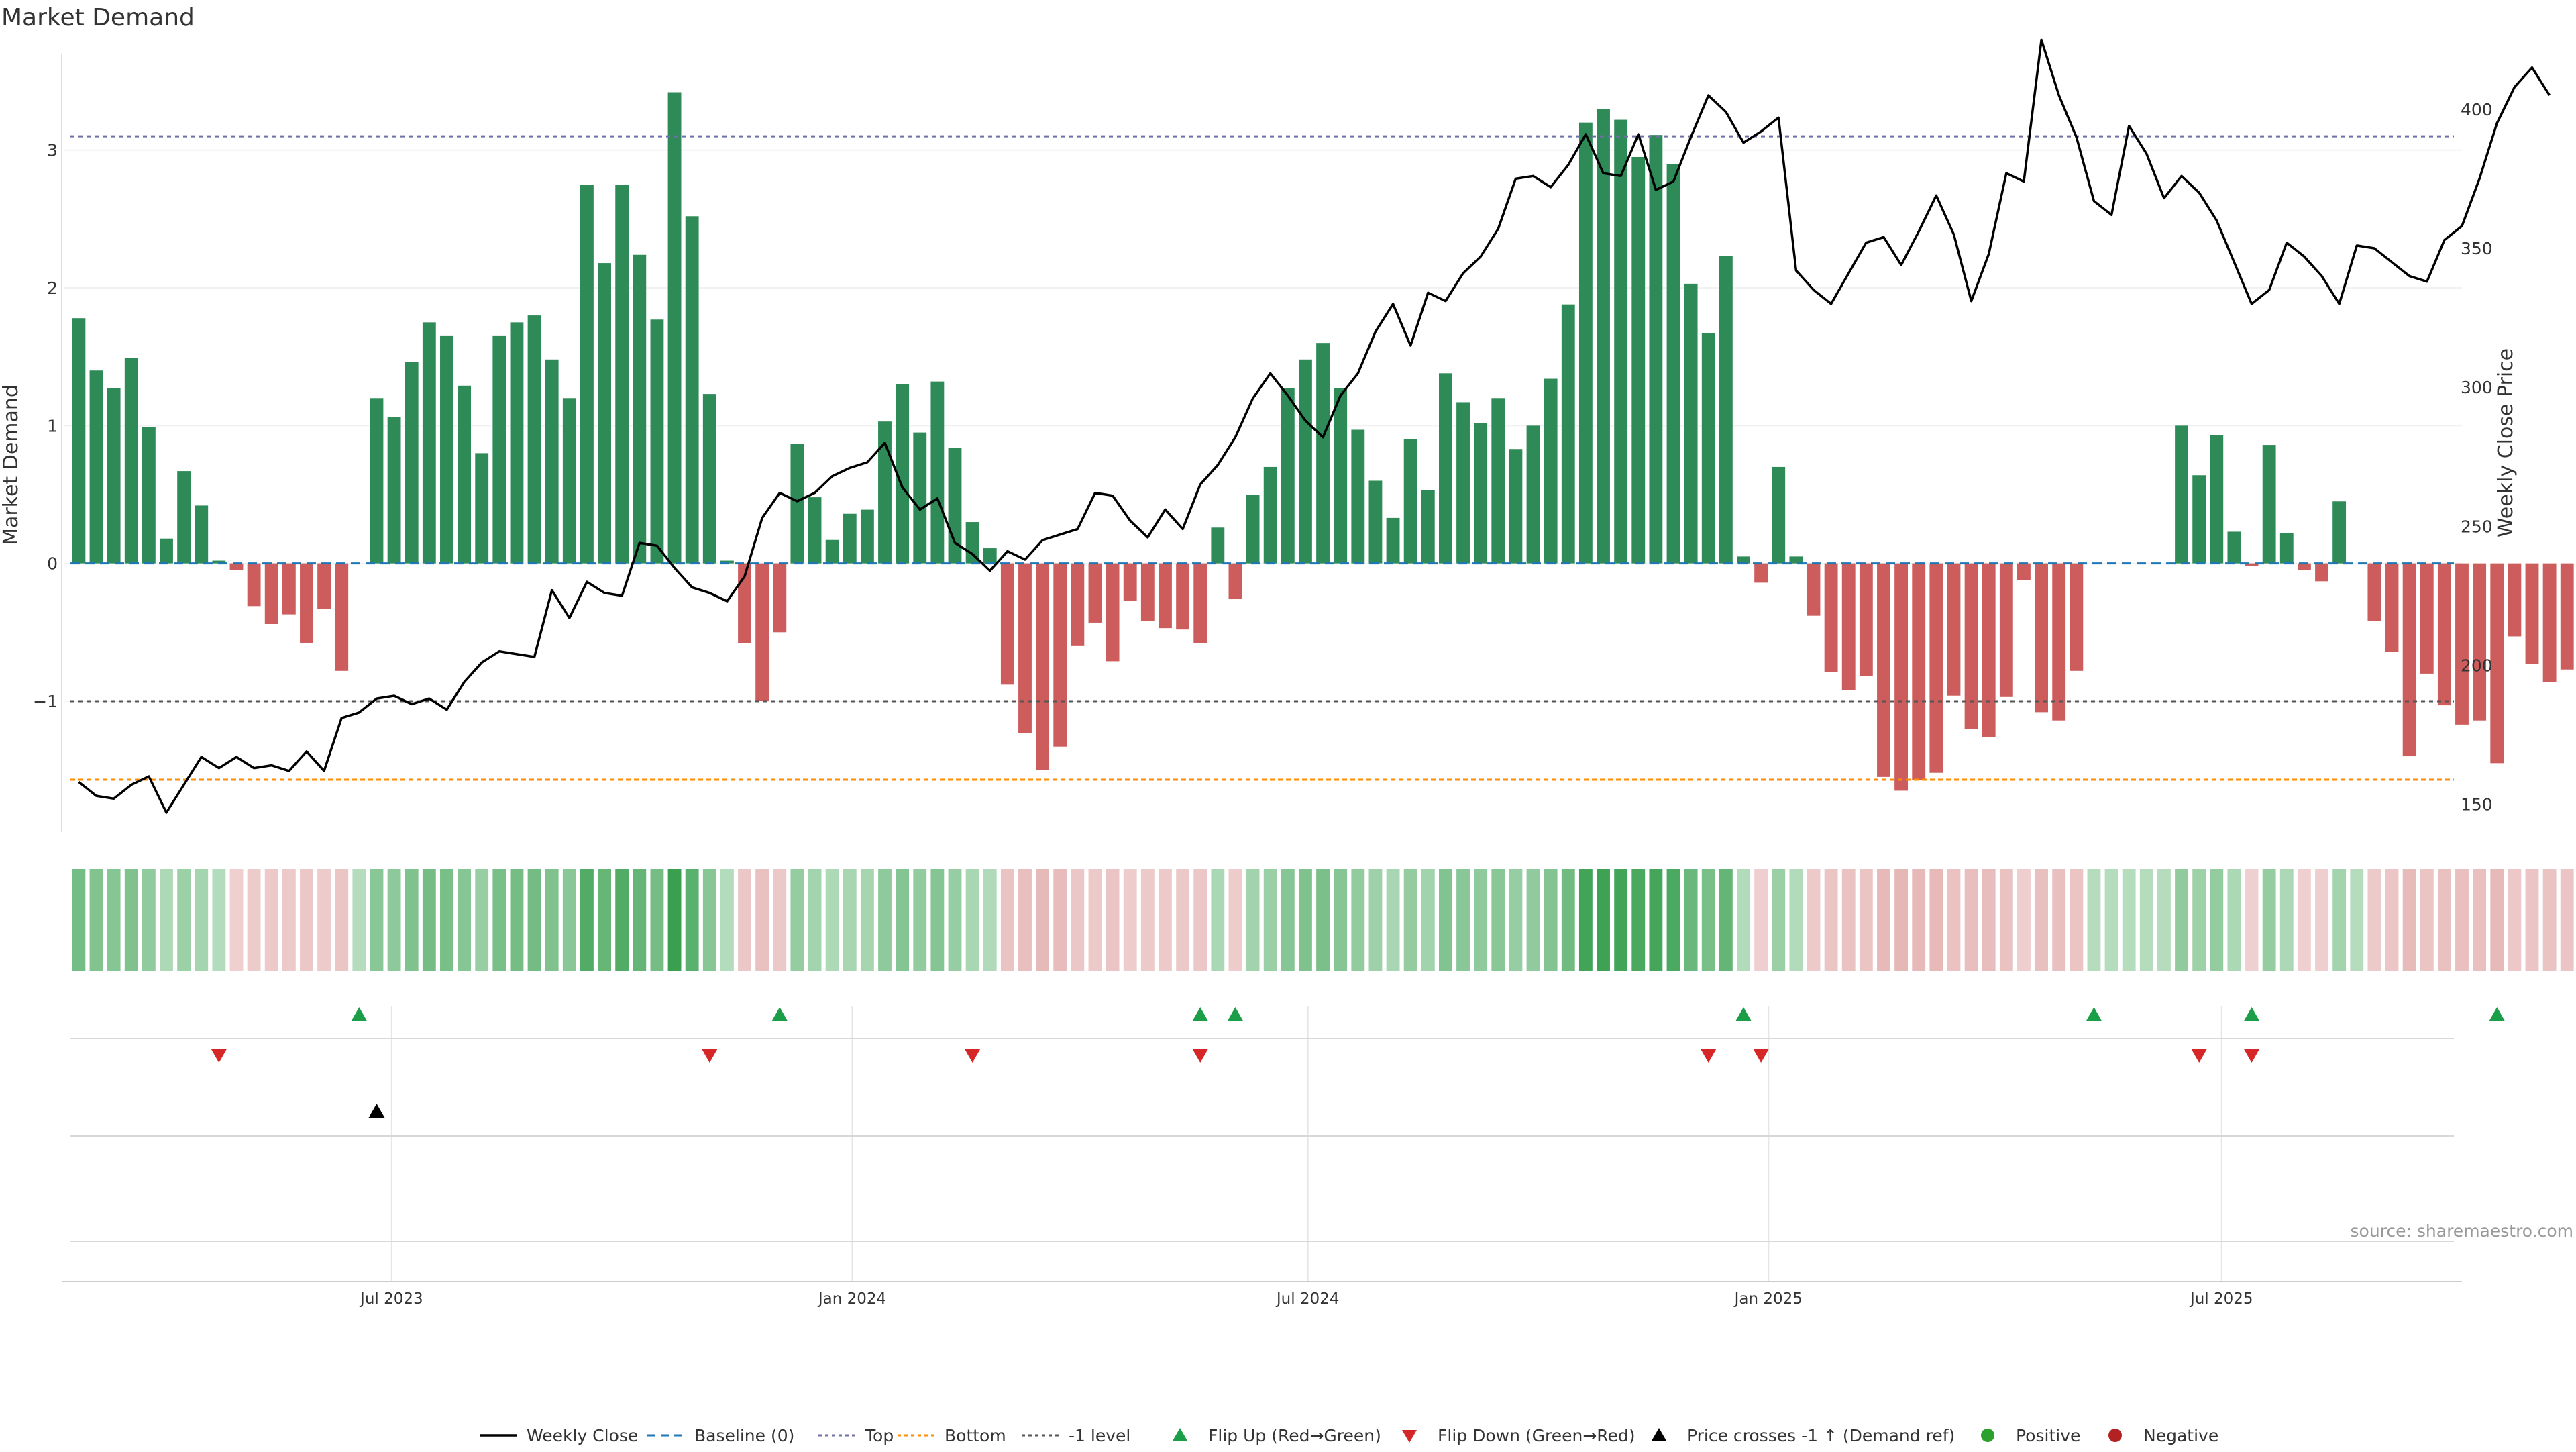 This screenshot has height=1452, width=2576. Describe the element at coordinates (2477, 526) in the screenshot. I see `y2-tick-label: 250` at that location.